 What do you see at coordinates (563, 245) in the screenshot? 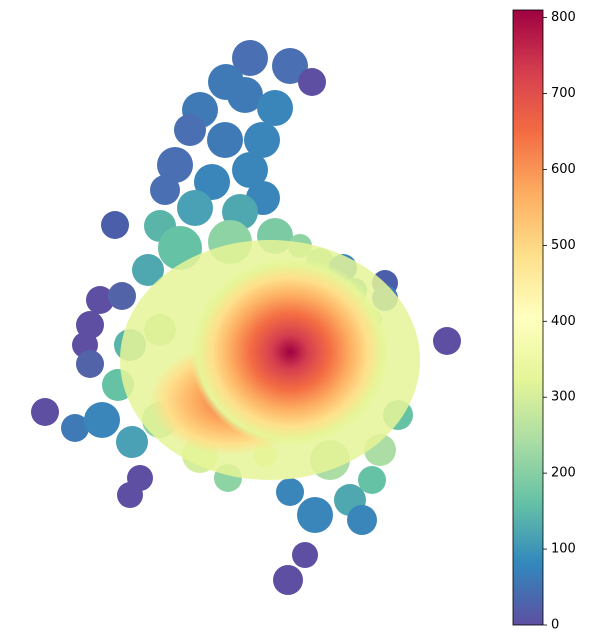
I see `tick-label: 500` at bounding box center [563, 245].